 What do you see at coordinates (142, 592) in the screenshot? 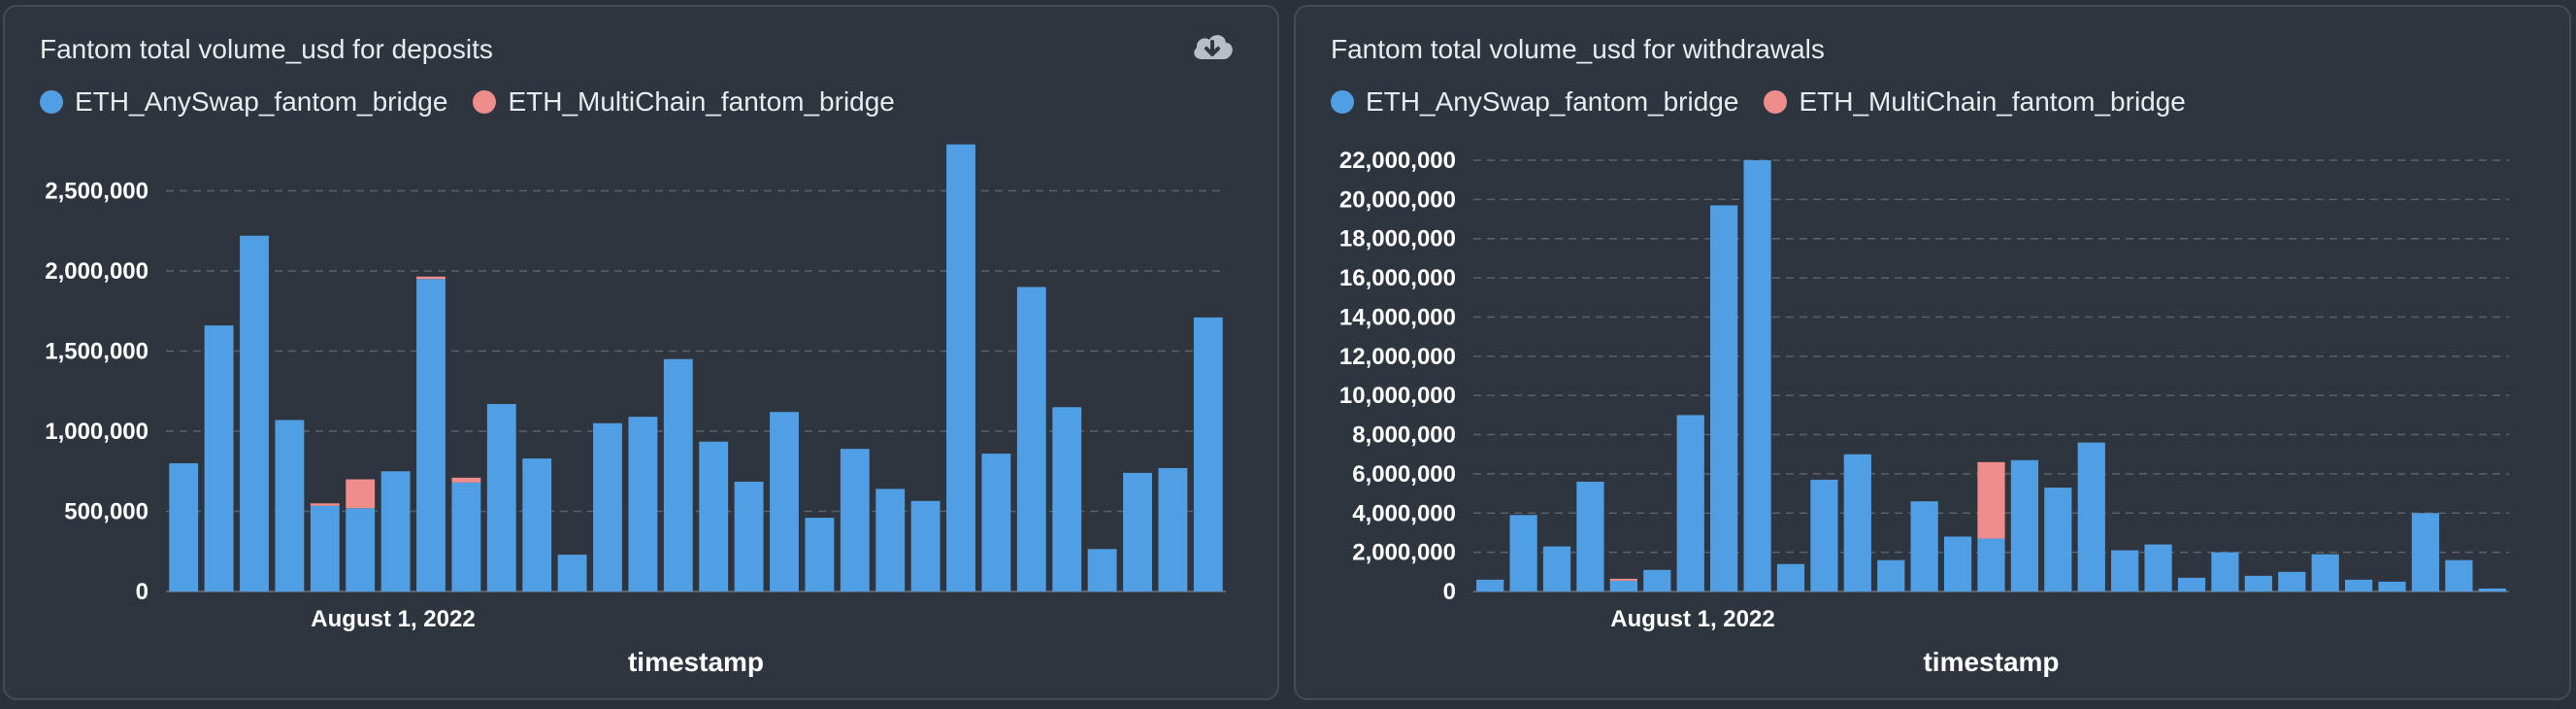
I see `y-tick-label: 0` at bounding box center [142, 592].